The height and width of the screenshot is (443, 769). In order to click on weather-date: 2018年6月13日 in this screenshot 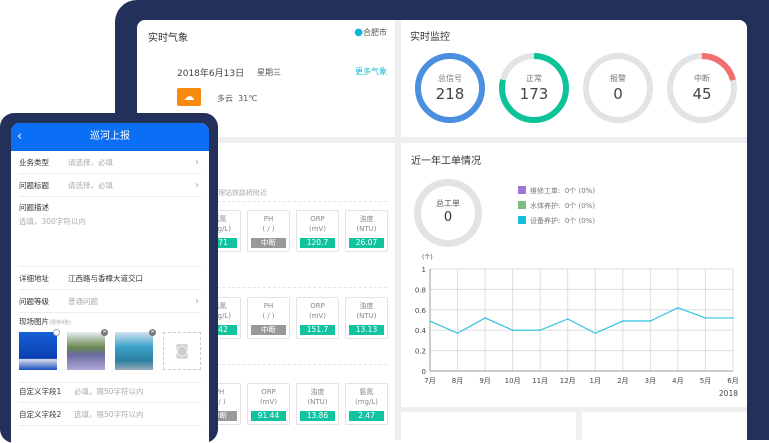, I will do `click(211, 74)`.